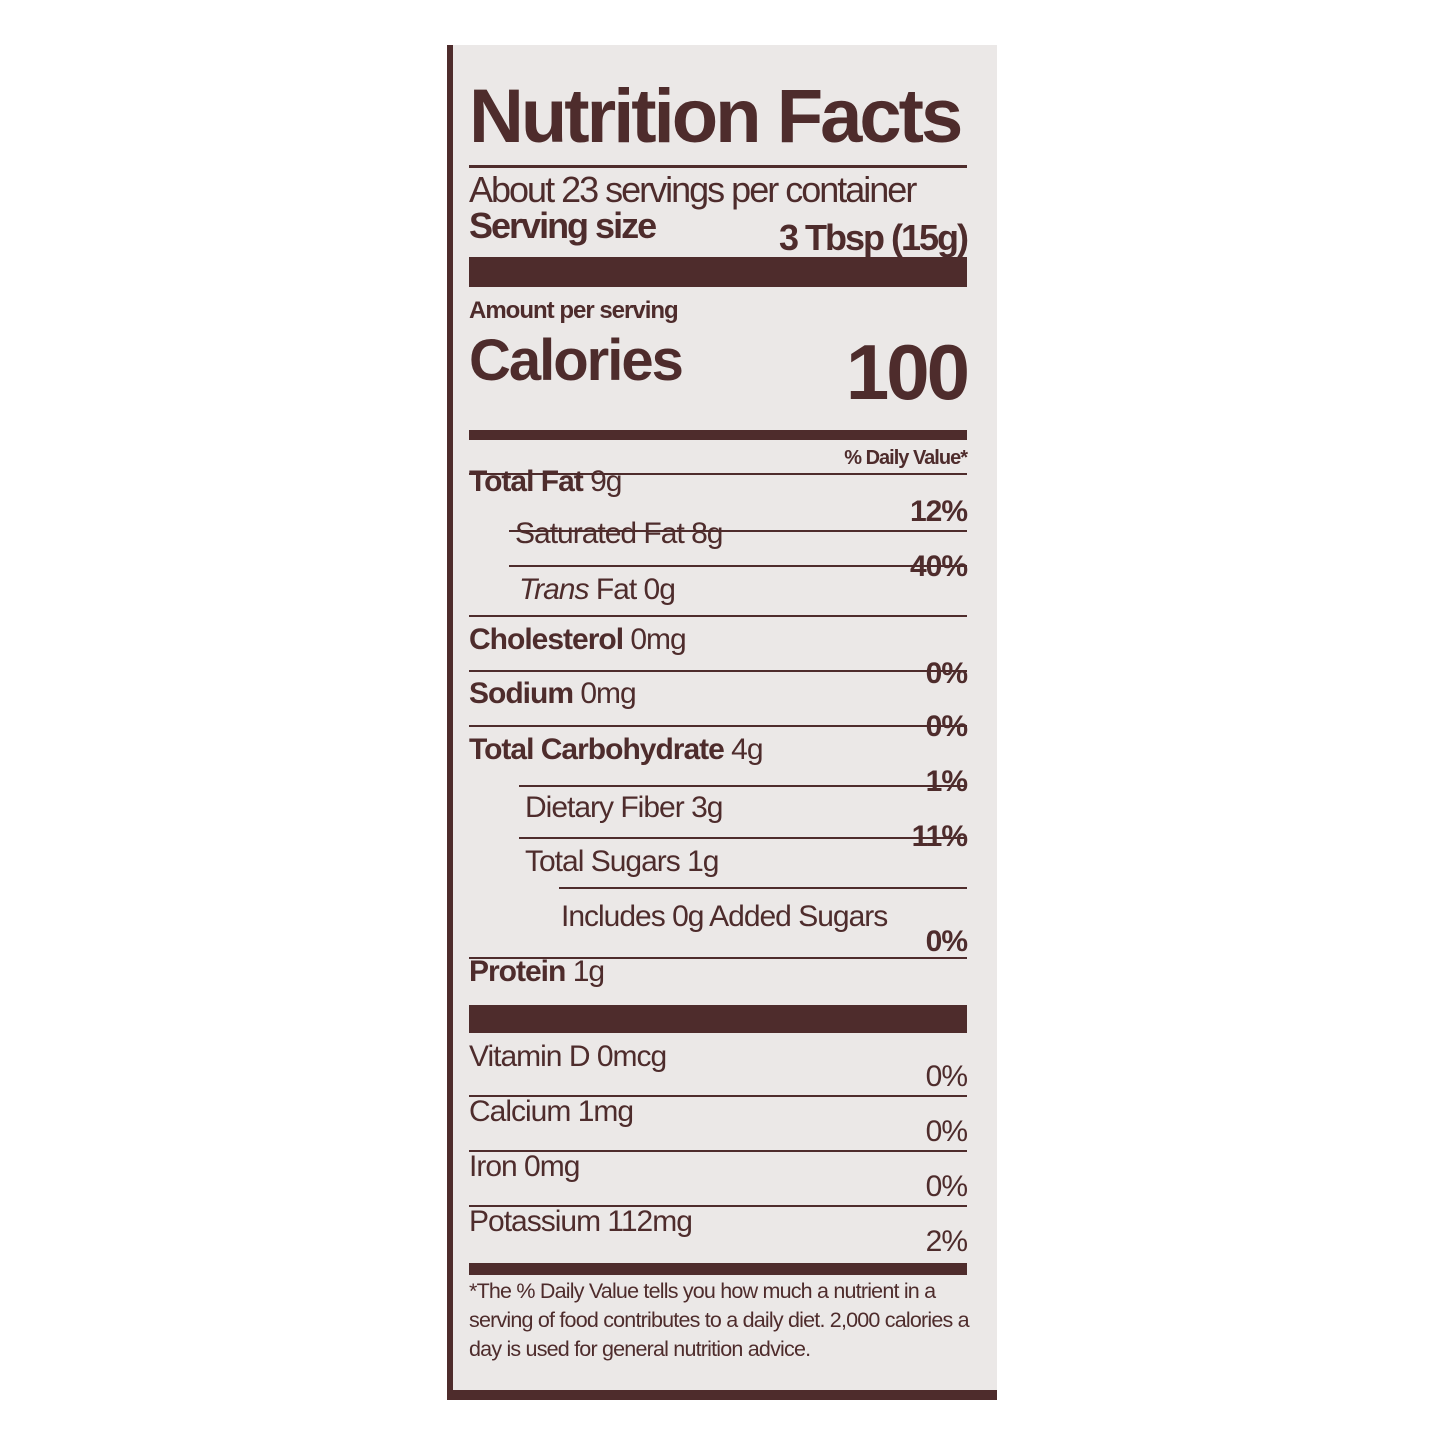 The height and width of the screenshot is (1445, 1445). What do you see at coordinates (873, 237) in the screenshot?
I see `serving-size-value: 3 Tbsp (15g)` at bounding box center [873, 237].